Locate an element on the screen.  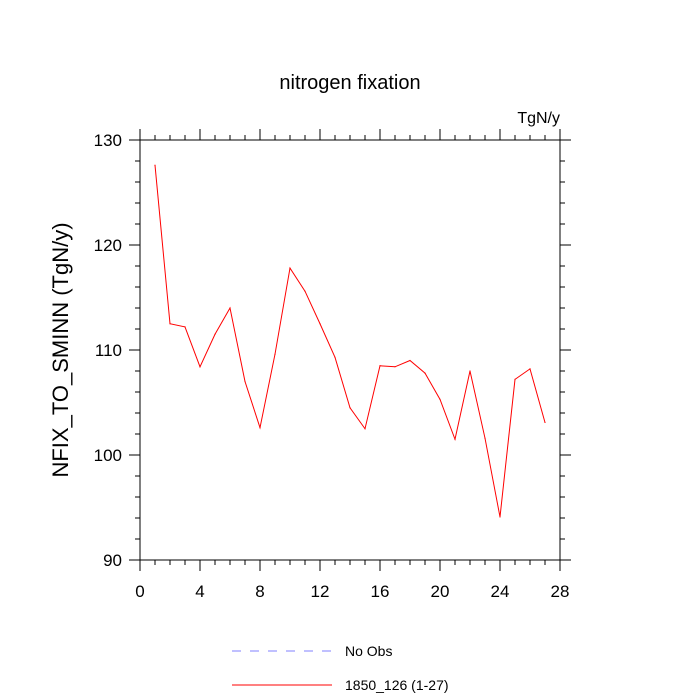
chart-title: nitrogen fixation is located at coordinates (349, 83).